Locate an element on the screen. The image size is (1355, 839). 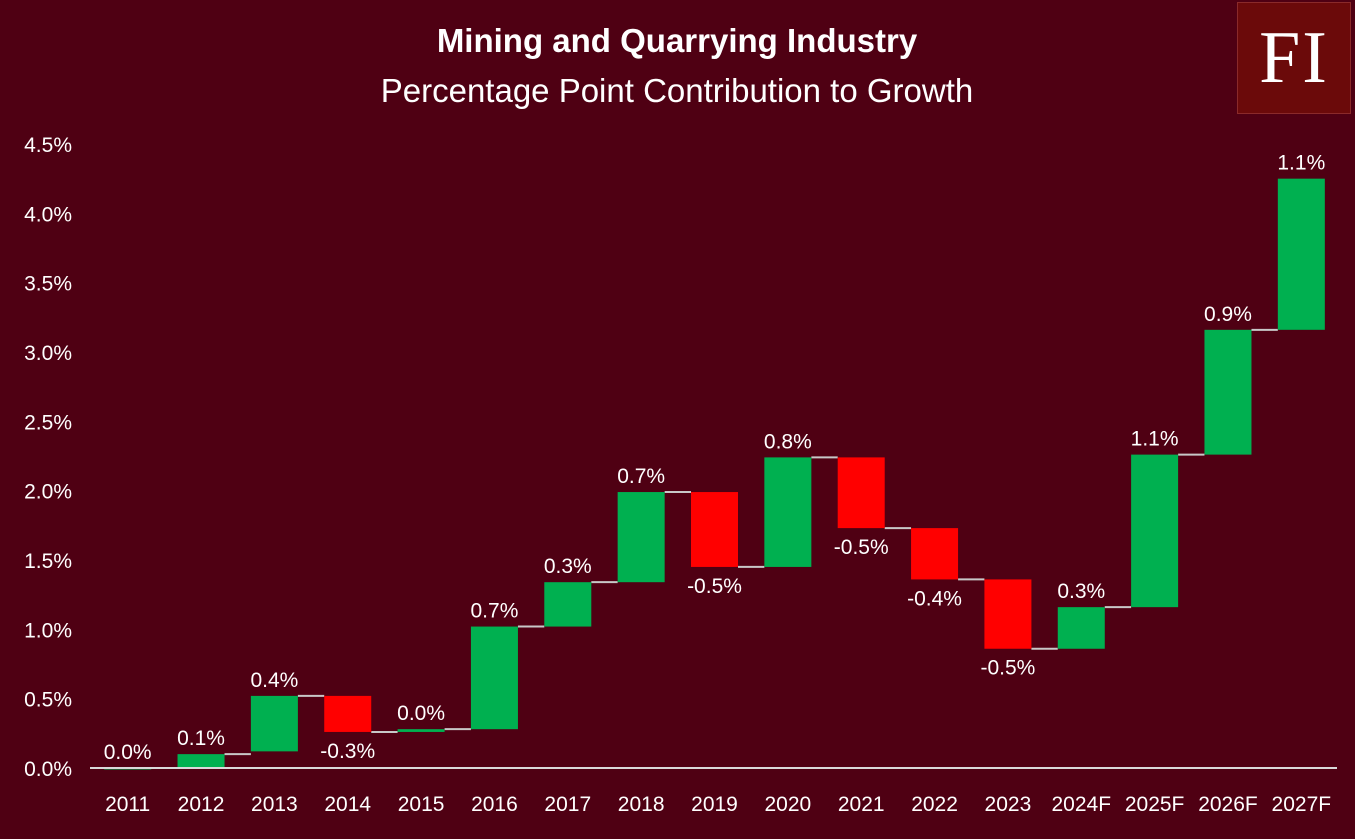
y-tick-label: 3.0% is located at coordinates (48, 353).